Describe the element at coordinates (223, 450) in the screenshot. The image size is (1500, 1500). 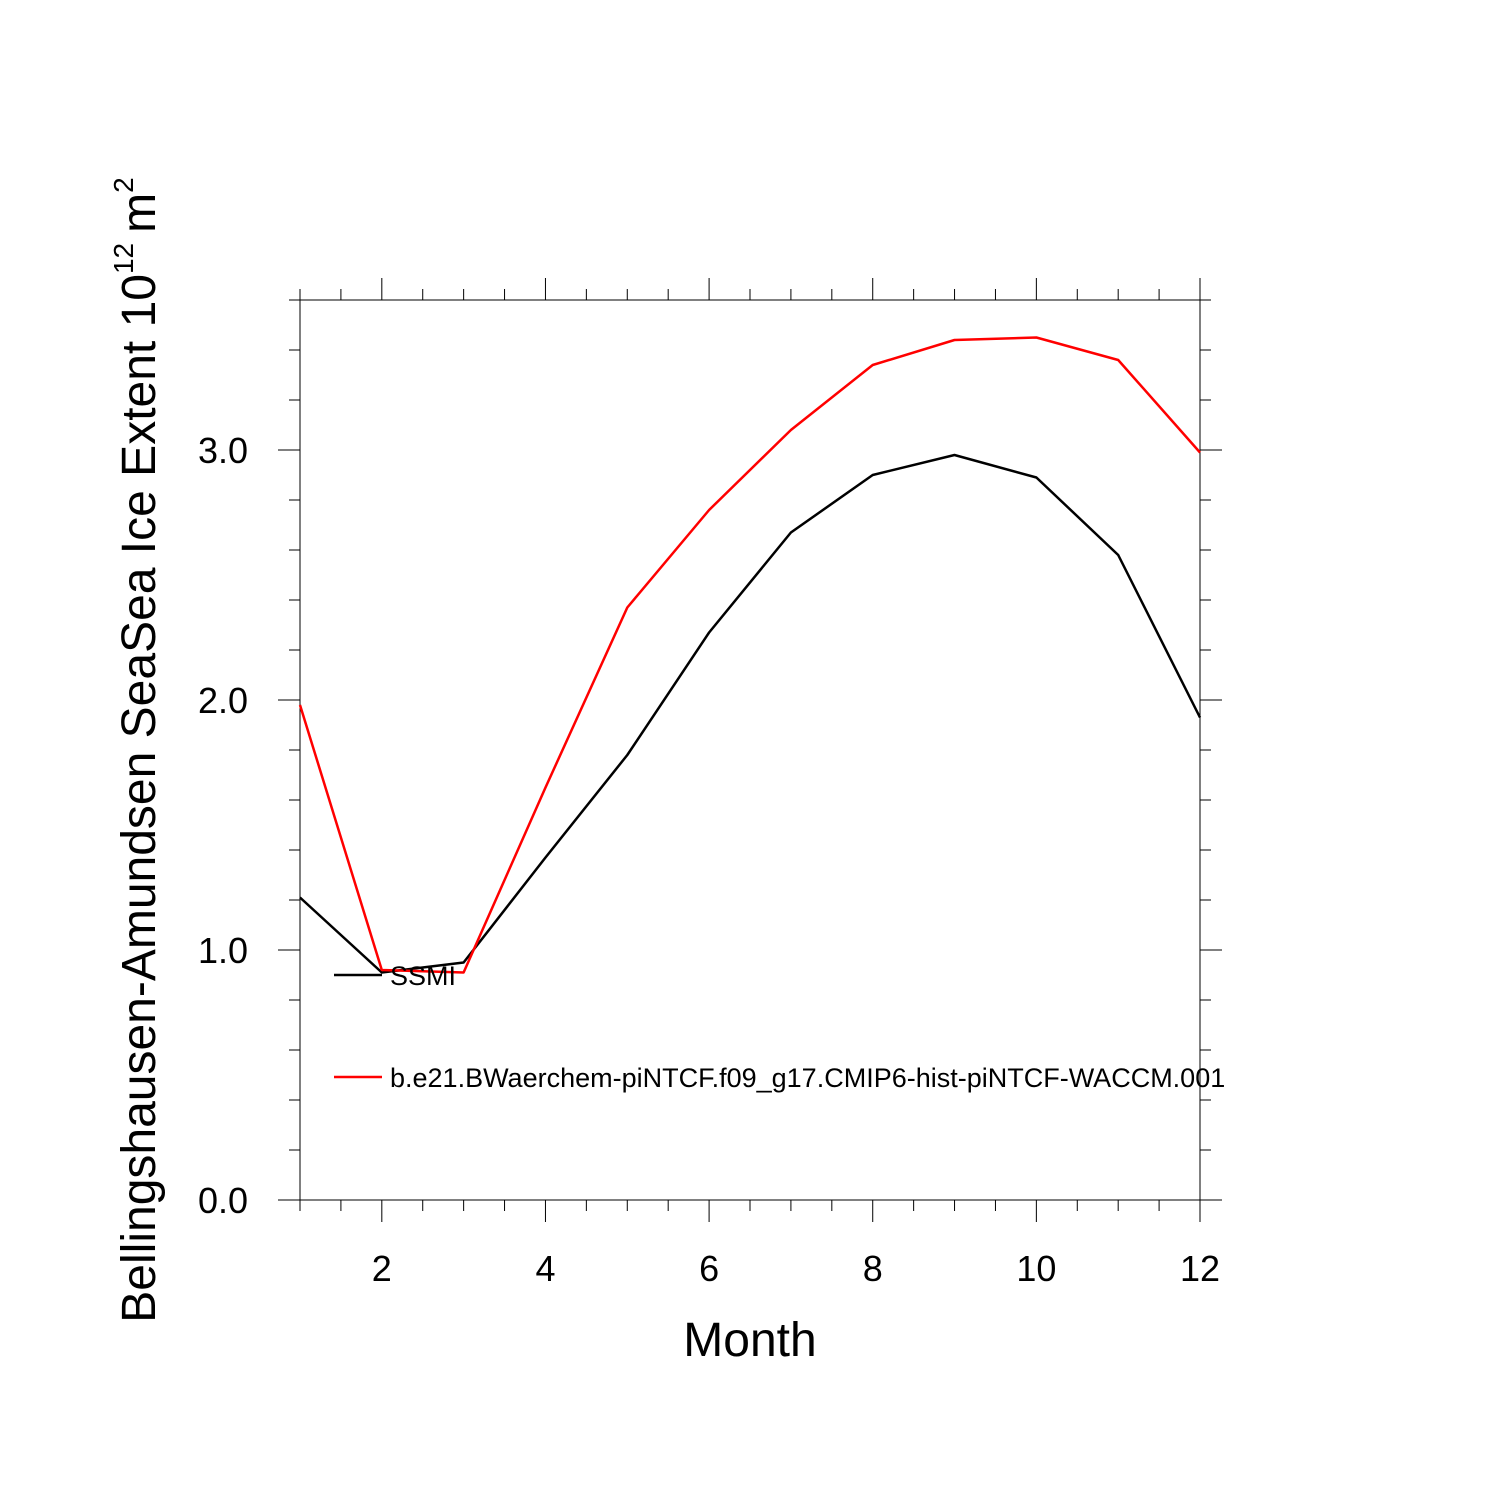
I see `y-tick-label: 3.0` at that location.